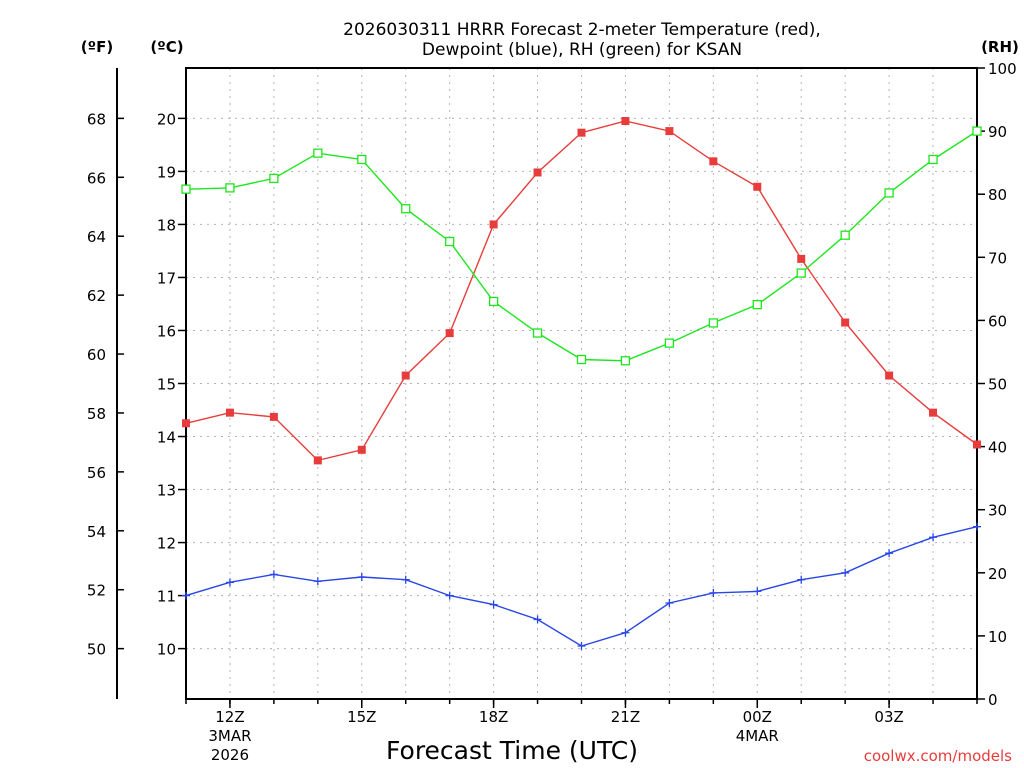 Image resolution: width=1024 pixels, height=768 pixels. I want to click on fahrenheit-tick-label: 56, so click(96, 473).